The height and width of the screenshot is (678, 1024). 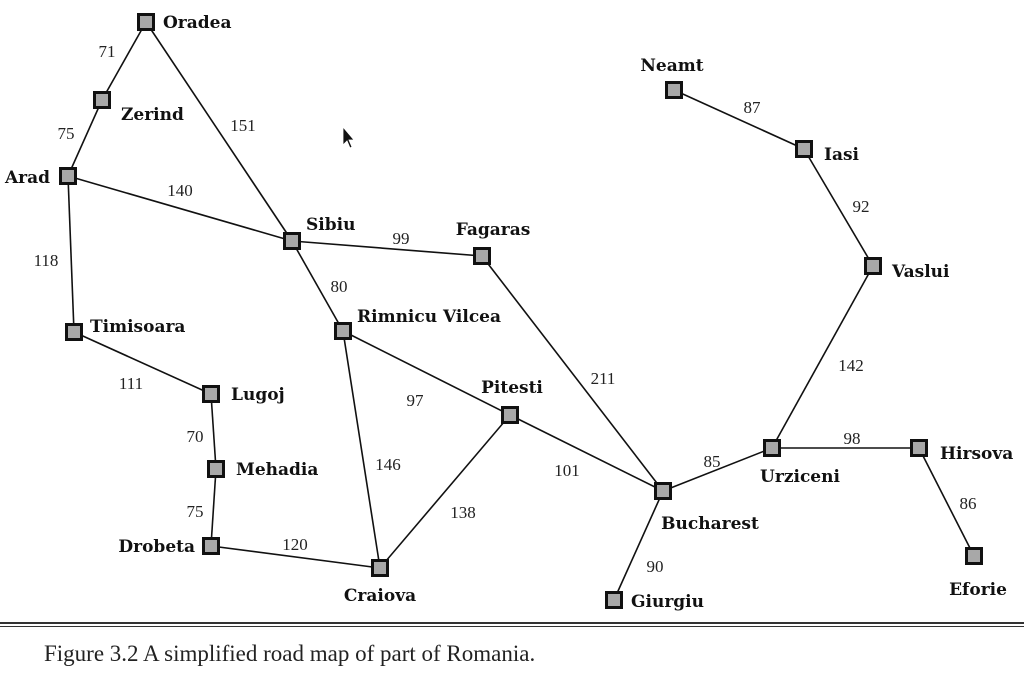 What do you see at coordinates (671, 66) in the screenshot?
I see `city-label-neamt: Neamt` at bounding box center [671, 66].